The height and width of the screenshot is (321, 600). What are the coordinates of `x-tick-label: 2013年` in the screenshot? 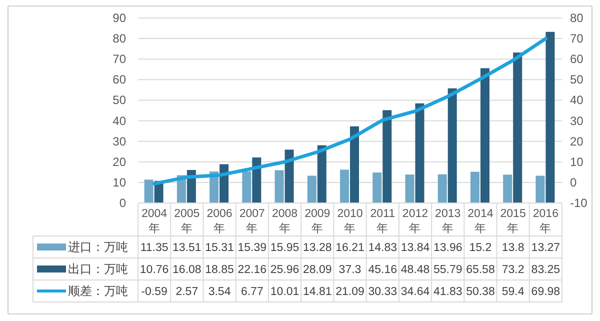 It's located at (448, 221).